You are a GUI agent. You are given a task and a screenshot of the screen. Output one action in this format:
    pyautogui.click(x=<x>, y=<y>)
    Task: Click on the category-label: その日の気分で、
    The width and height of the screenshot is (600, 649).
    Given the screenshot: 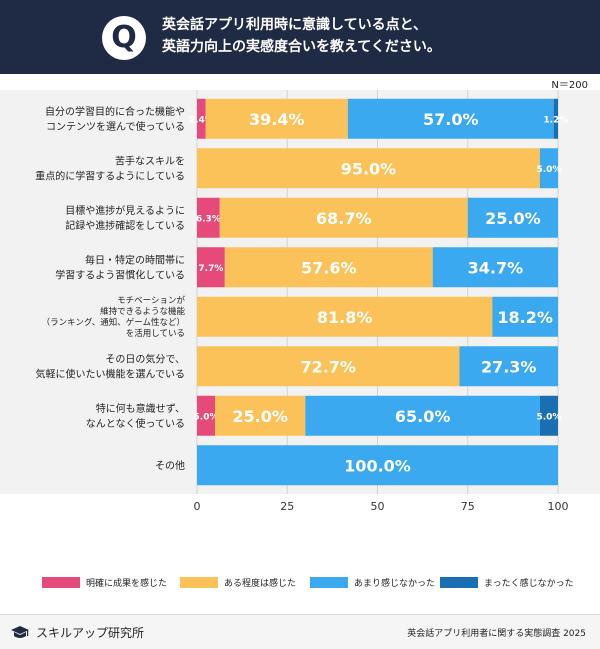 What is the action you would take?
    pyautogui.click(x=145, y=358)
    